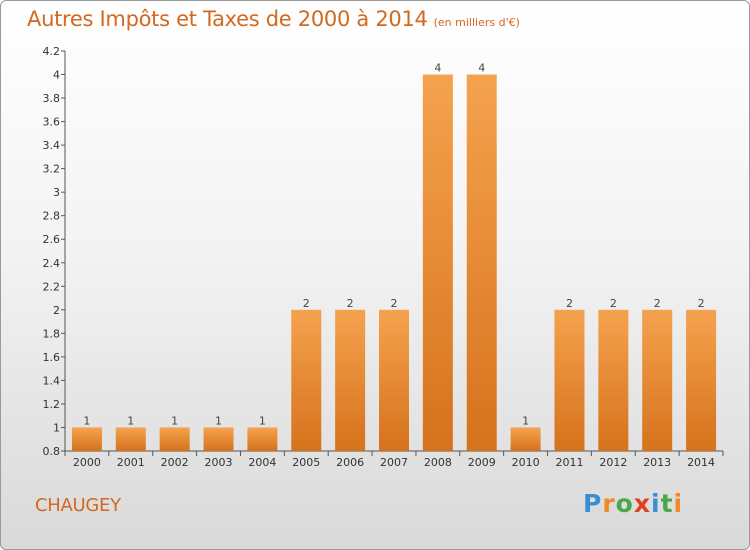  Describe the element at coordinates (526, 462) in the screenshot. I see `x-tick-label-2010: 2010` at that location.